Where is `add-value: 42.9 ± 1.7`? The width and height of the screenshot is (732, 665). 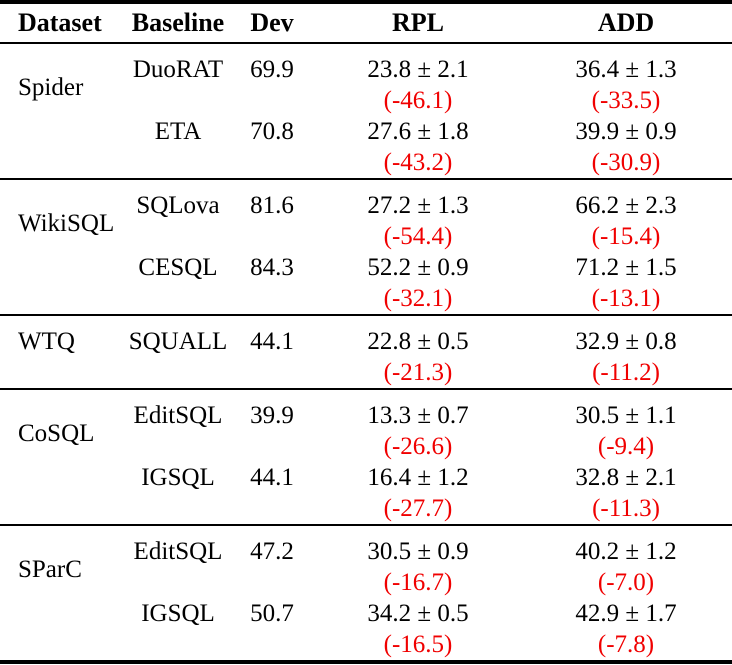 add-value: 42.9 ± 1.7 is located at coordinates (626, 613).